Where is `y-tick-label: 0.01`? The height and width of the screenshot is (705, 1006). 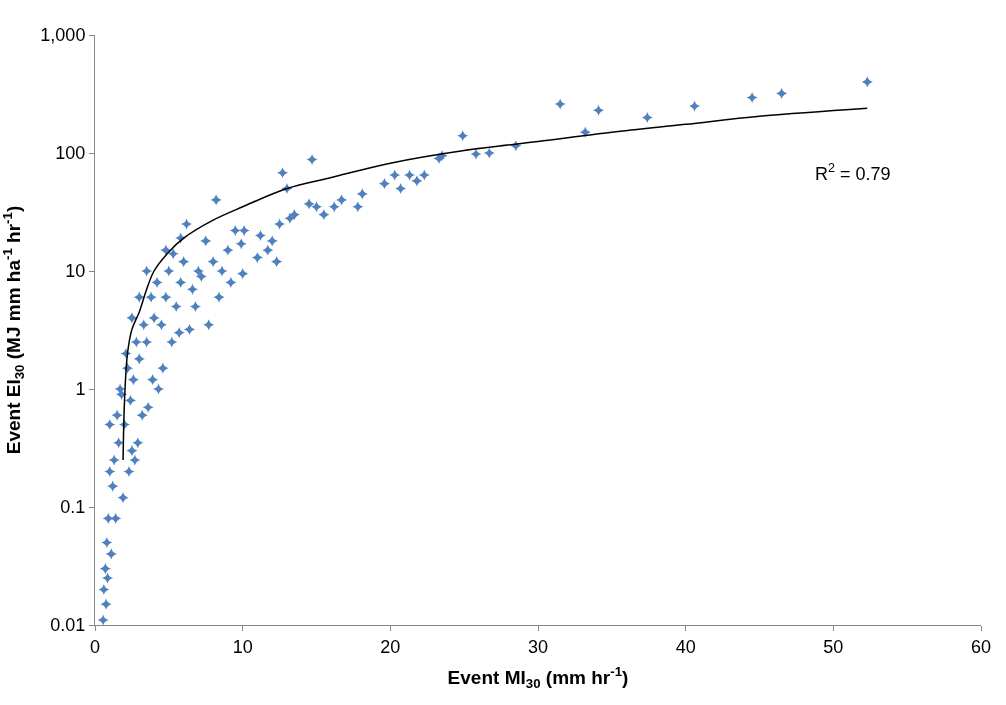 y-tick-label: 0.01 is located at coordinates (68, 625).